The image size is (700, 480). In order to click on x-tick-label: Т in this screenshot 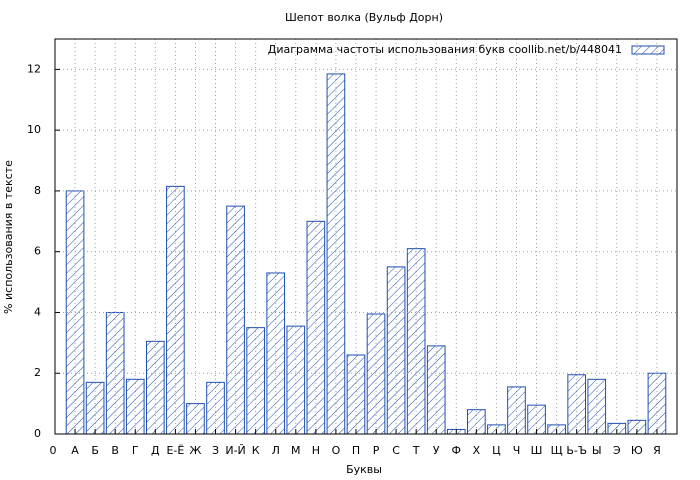, I will do `click(416, 450)`.